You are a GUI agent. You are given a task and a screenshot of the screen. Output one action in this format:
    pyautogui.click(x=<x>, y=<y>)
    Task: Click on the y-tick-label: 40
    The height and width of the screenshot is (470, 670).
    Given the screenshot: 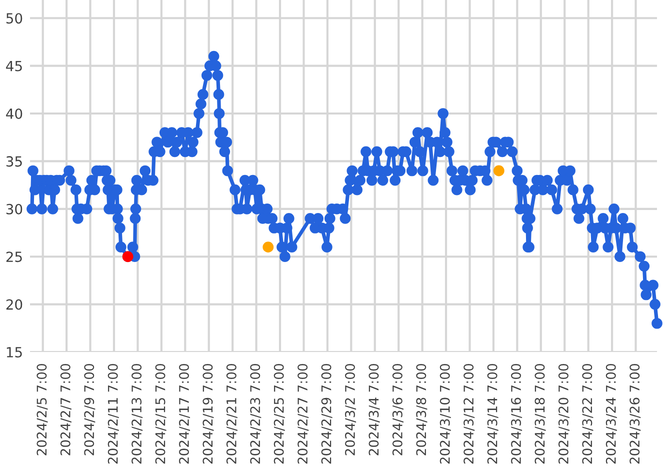 What is the action you would take?
    pyautogui.click(x=14, y=113)
    